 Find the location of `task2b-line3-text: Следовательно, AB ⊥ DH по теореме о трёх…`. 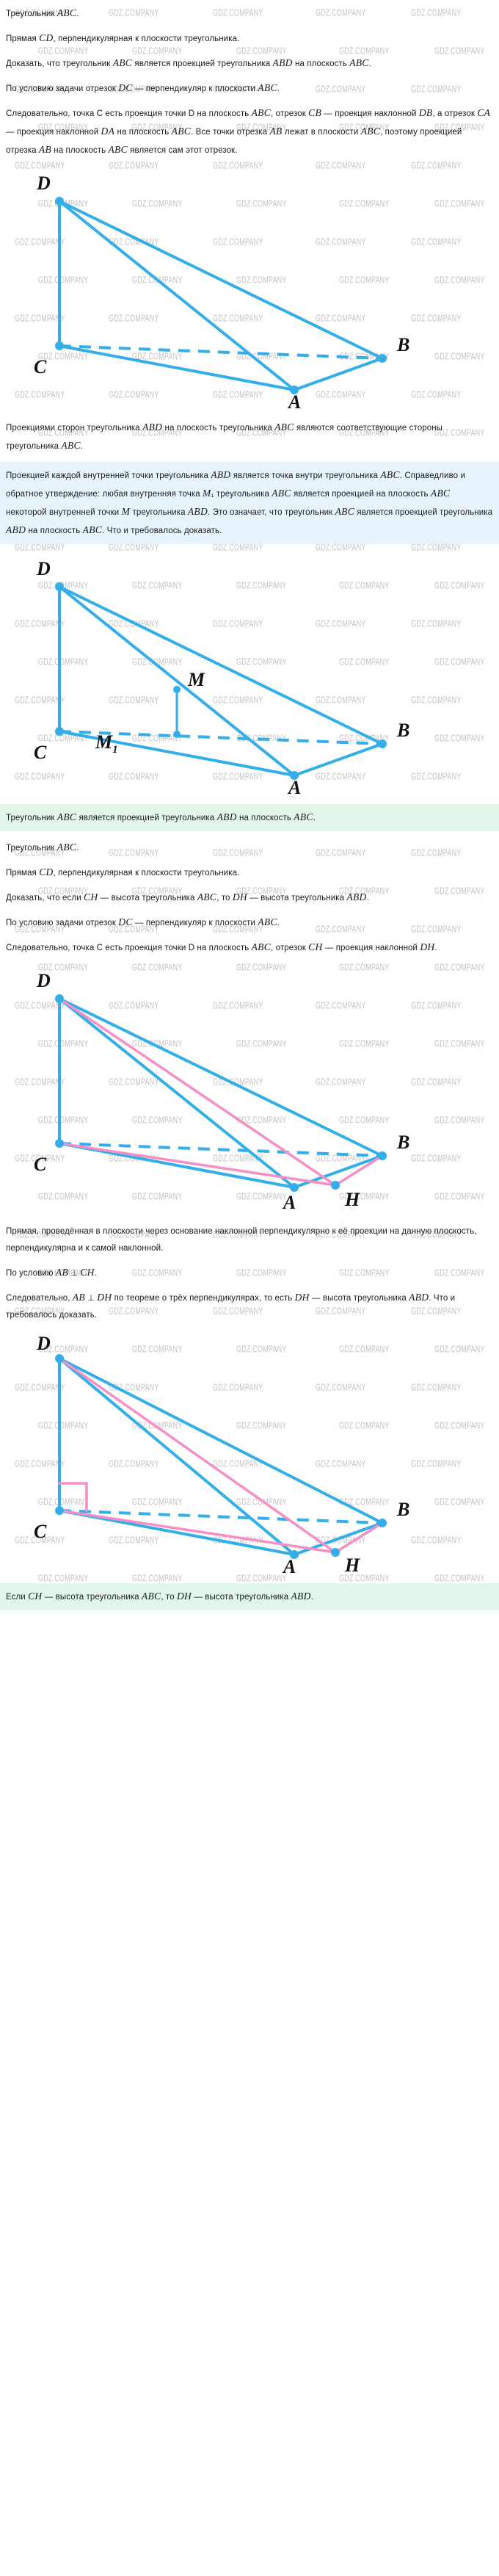

task2b-line3-text: Следовательно, AB ⊥ DH по теореме о трёх… is located at coordinates (231, 1306).